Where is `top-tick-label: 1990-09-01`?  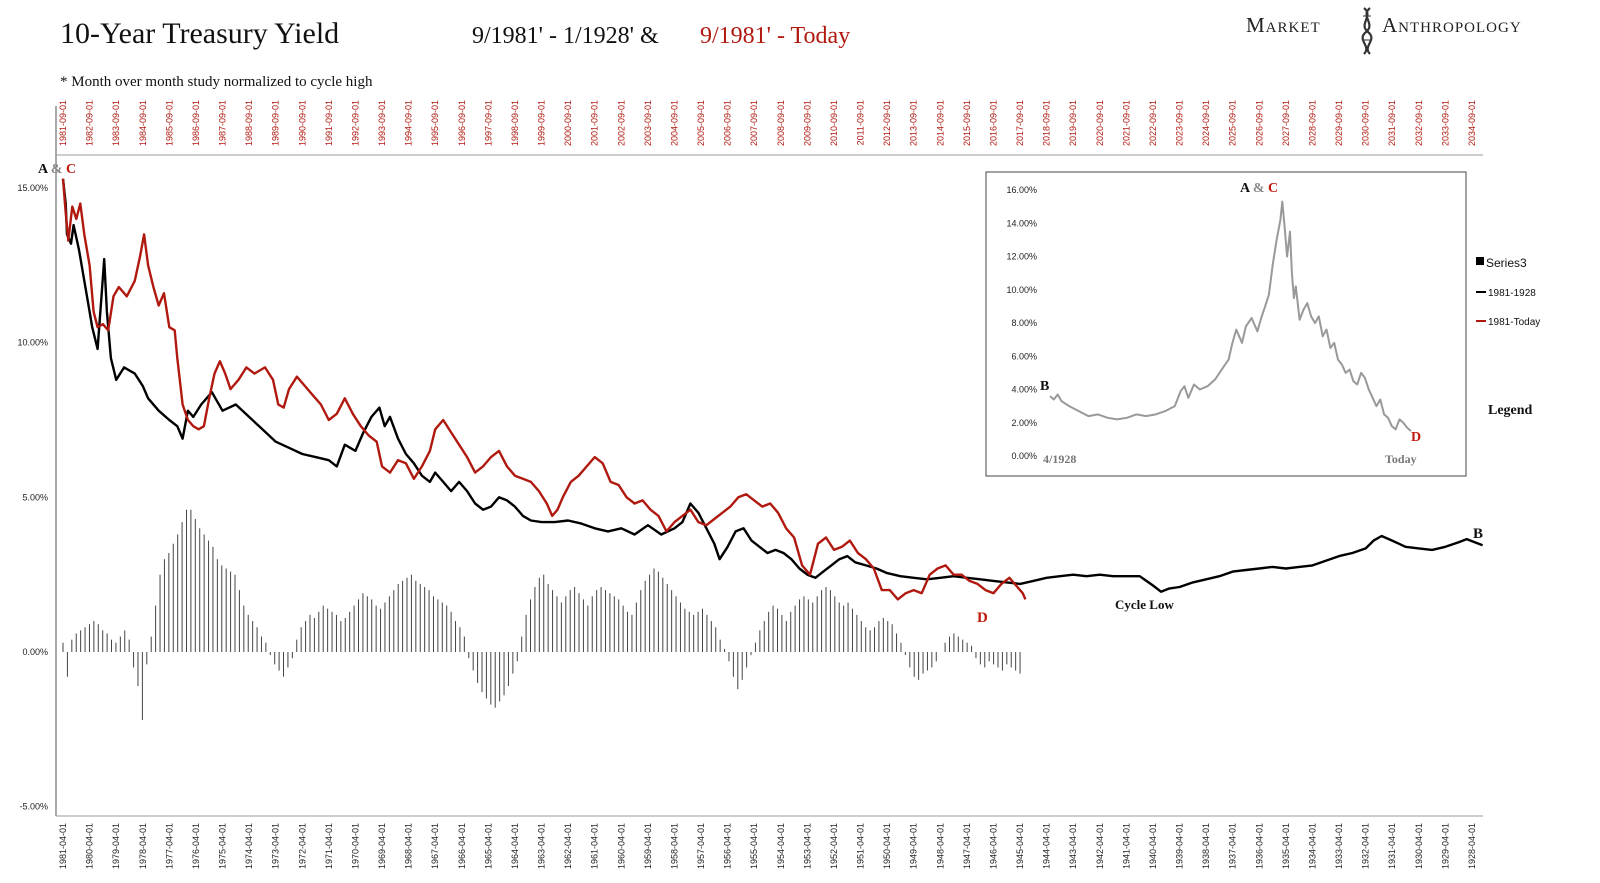
top-tick-label: 1990-09-01 is located at coordinates (302, 123).